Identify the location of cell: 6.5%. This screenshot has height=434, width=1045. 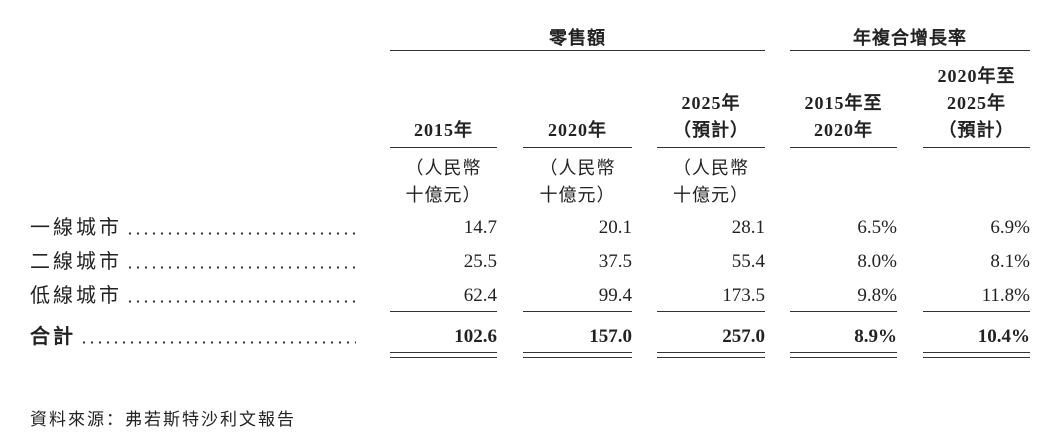
(877, 227).